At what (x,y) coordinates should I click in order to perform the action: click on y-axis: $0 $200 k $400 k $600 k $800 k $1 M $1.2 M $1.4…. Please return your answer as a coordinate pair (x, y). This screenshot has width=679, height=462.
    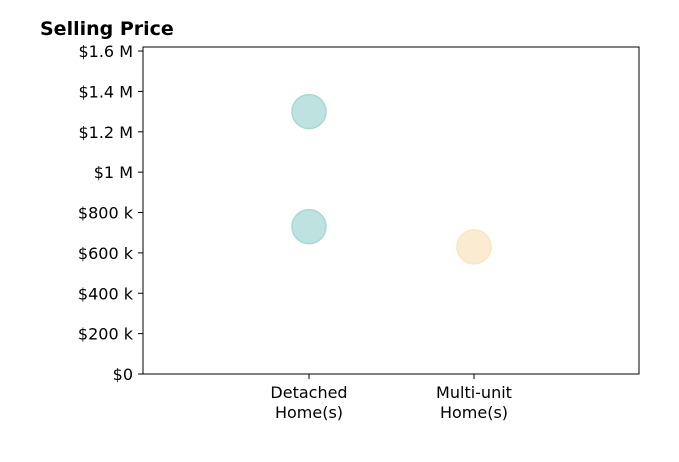
    Looking at the image, I should click on (110, 213).